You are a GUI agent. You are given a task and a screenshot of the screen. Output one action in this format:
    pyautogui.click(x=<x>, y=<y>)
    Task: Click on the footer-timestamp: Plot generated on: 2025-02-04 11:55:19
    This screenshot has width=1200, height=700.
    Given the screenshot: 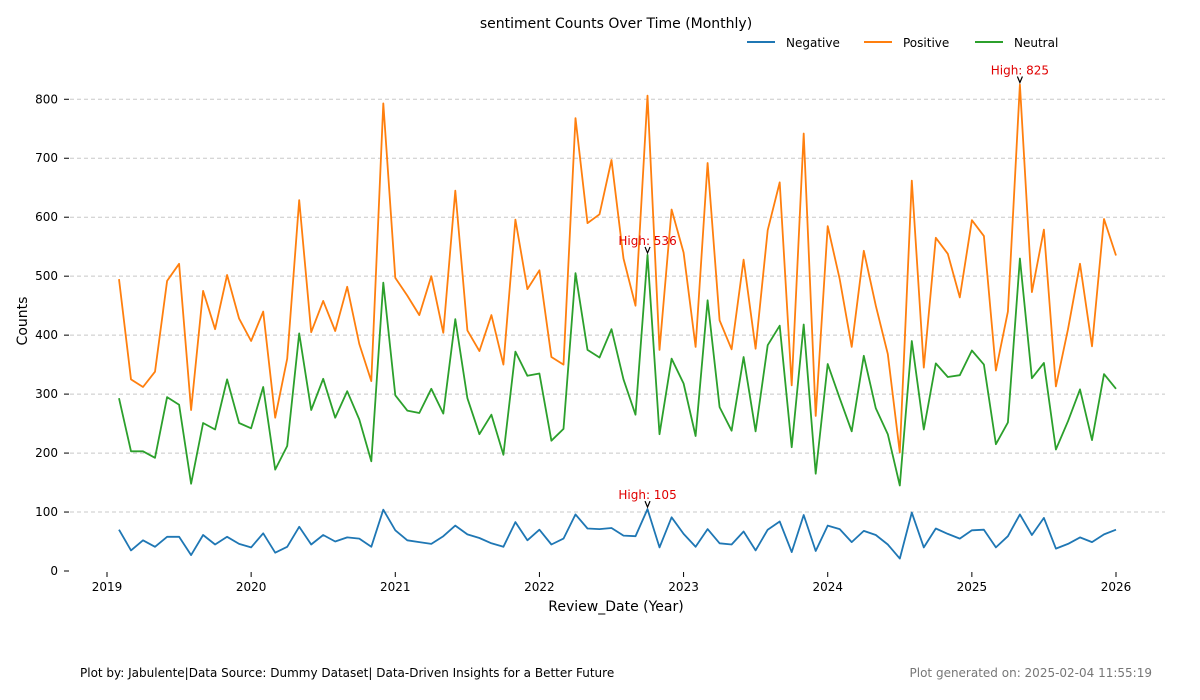 What is the action you would take?
    pyautogui.click(x=1030, y=673)
    